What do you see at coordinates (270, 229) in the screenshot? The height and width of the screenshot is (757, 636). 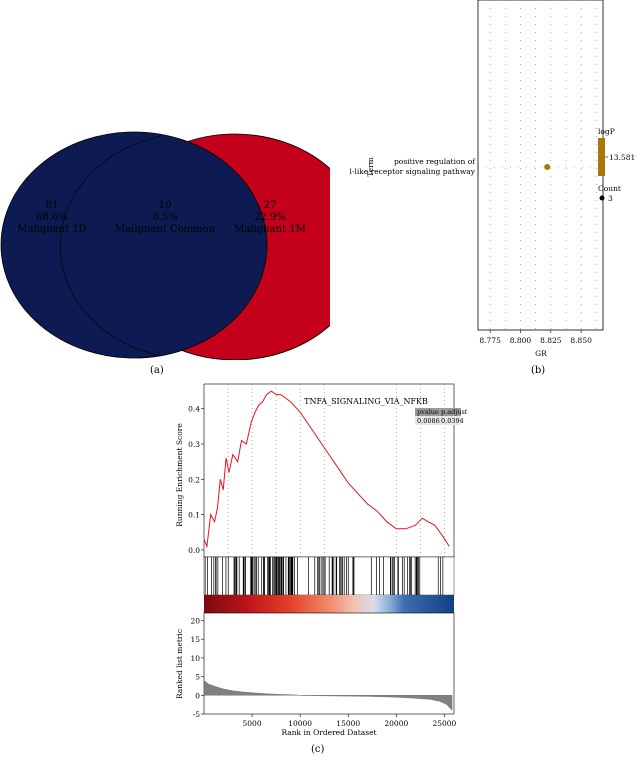 I see `venn-right-name: Malignant 1M` at bounding box center [270, 229].